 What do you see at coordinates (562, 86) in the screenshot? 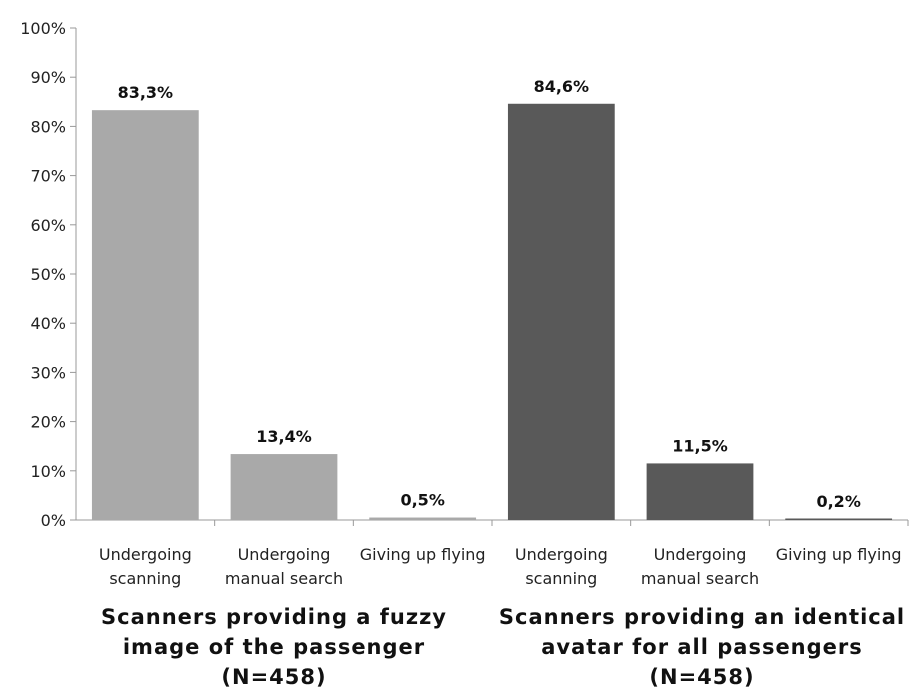
I see `data-label: 84,6%` at bounding box center [562, 86].